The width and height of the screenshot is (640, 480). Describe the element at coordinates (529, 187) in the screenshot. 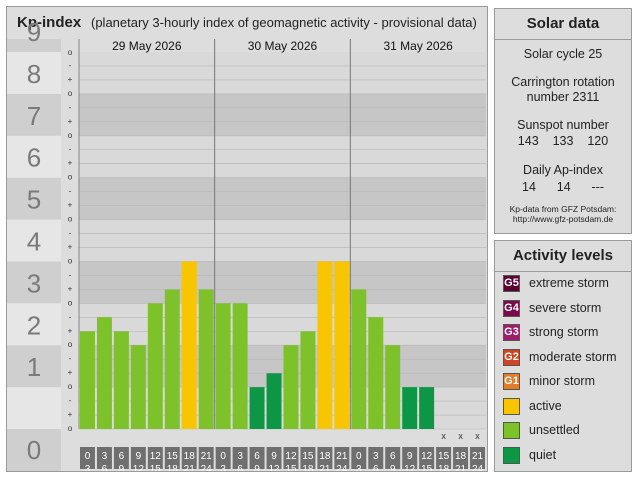

I see `ap-value: 14` at that location.